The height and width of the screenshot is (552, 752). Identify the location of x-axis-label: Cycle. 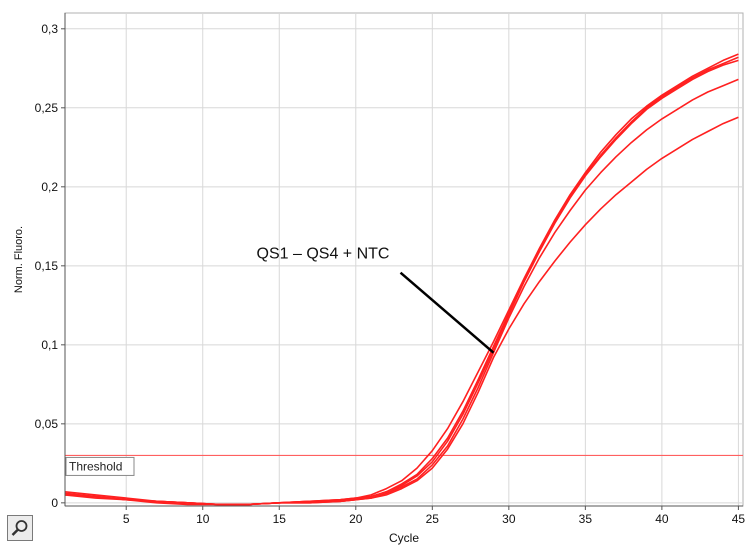
(404, 538).